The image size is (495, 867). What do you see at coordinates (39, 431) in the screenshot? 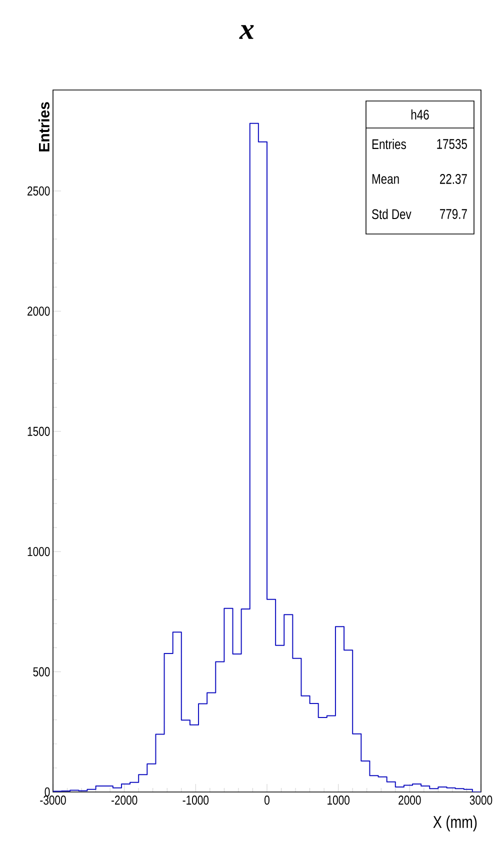
I see `y-tick-label: 1500` at bounding box center [39, 431].